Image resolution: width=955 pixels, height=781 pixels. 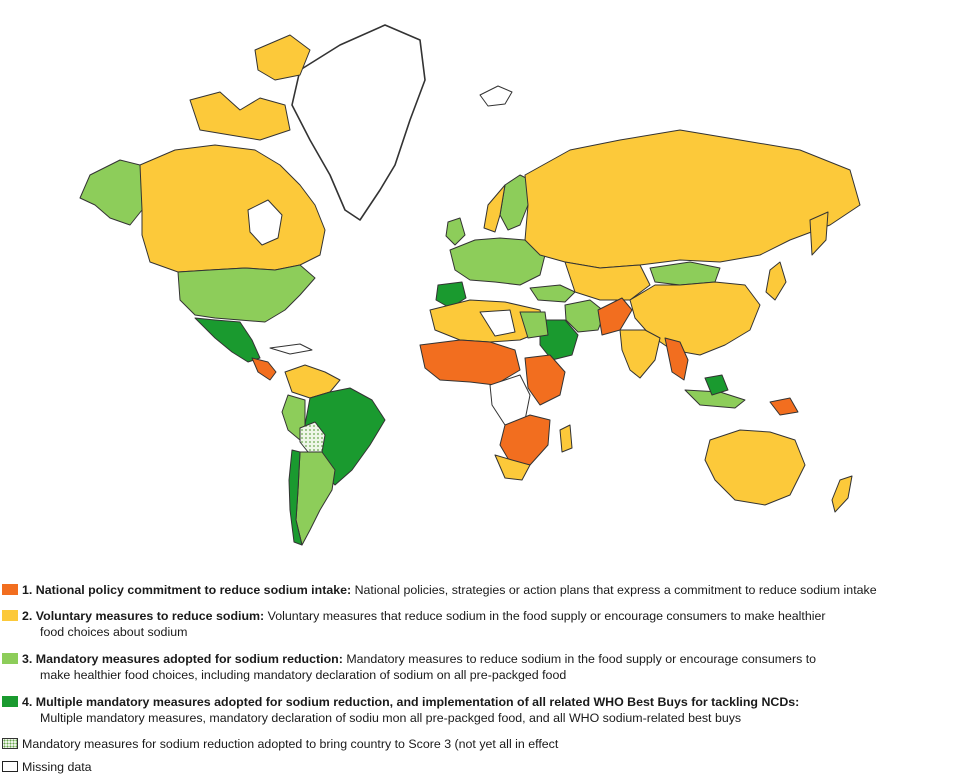 I want to click on legend-desc2-2: food choices about sodium, so click(x=114, y=632).